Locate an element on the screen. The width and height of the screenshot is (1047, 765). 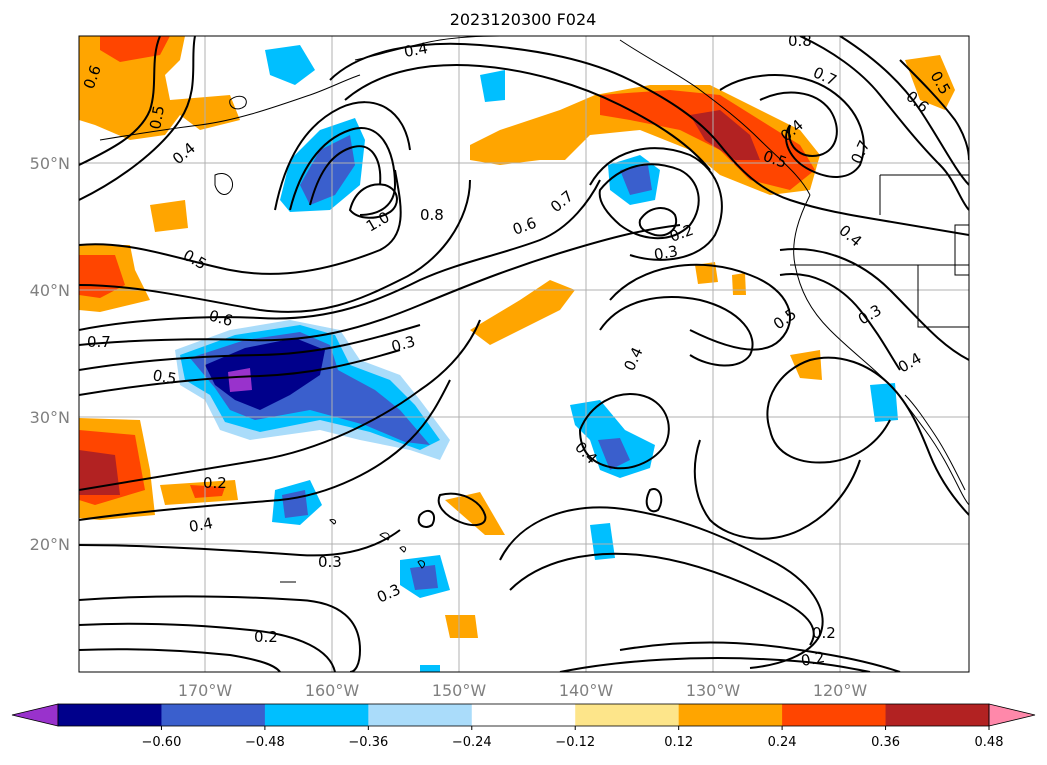
latitude-labels: 50°N 40°N 30°N 20°N is located at coordinates (50, 354).